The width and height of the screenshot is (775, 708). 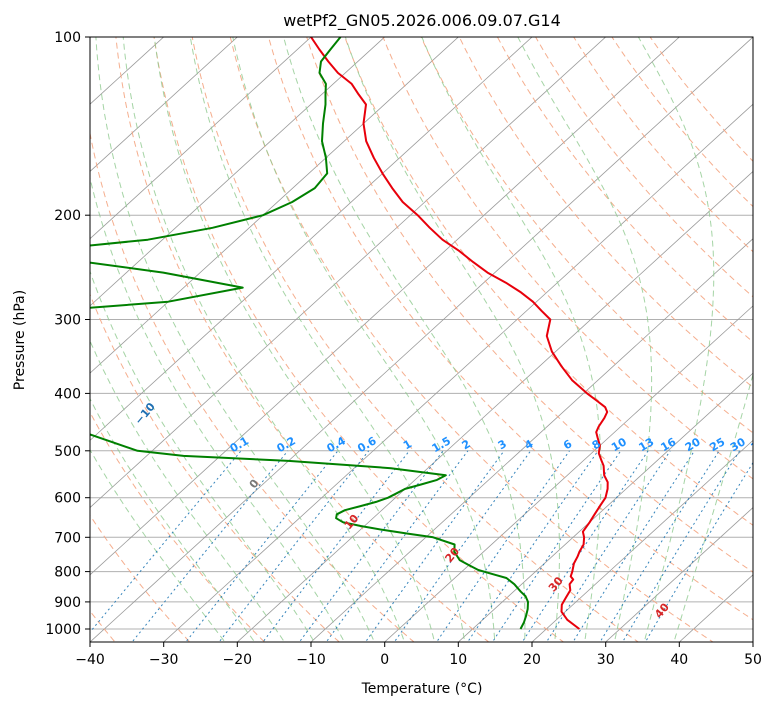 What do you see at coordinates (679, 660) in the screenshot?
I see `x-tick-label: 40` at bounding box center [679, 660].